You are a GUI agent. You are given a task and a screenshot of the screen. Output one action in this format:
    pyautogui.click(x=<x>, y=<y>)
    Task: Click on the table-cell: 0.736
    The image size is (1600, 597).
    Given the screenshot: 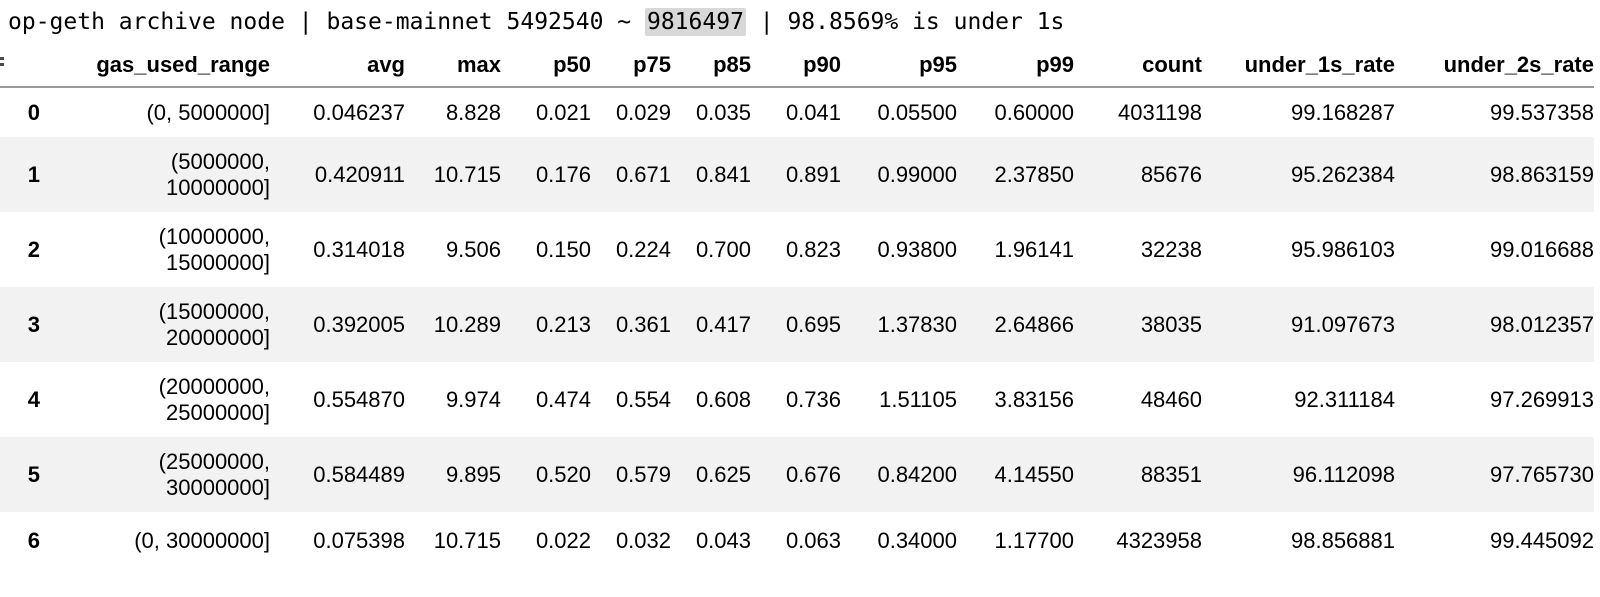 What is the action you would take?
    pyautogui.click(x=813, y=399)
    